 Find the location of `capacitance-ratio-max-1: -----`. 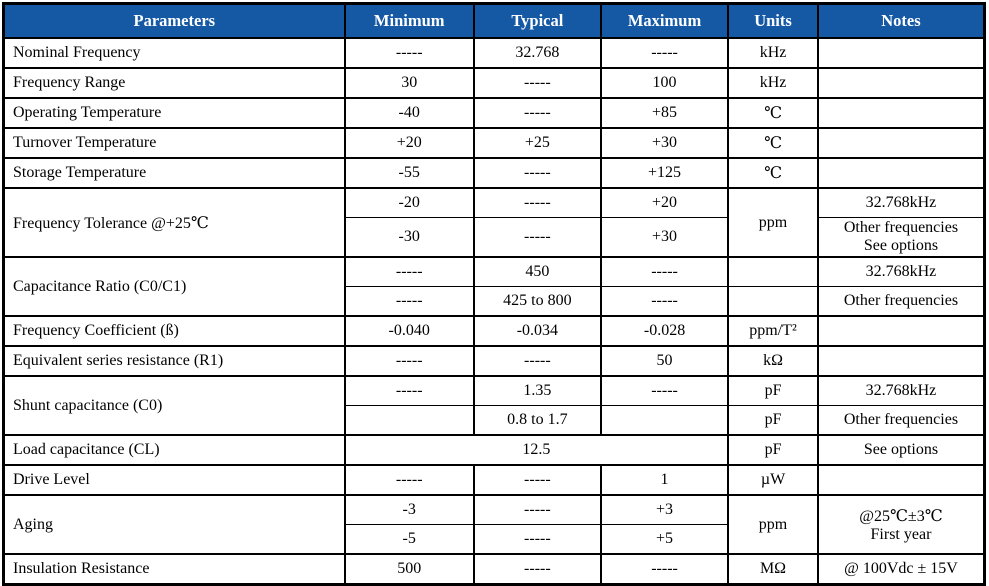

capacitance-ratio-max-1: ----- is located at coordinates (664, 271).